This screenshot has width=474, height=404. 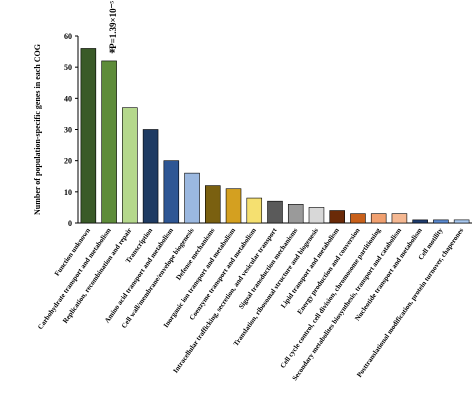 What do you see at coordinates (70, 223) in the screenshot?
I see `y-tick-label: 0` at bounding box center [70, 223].